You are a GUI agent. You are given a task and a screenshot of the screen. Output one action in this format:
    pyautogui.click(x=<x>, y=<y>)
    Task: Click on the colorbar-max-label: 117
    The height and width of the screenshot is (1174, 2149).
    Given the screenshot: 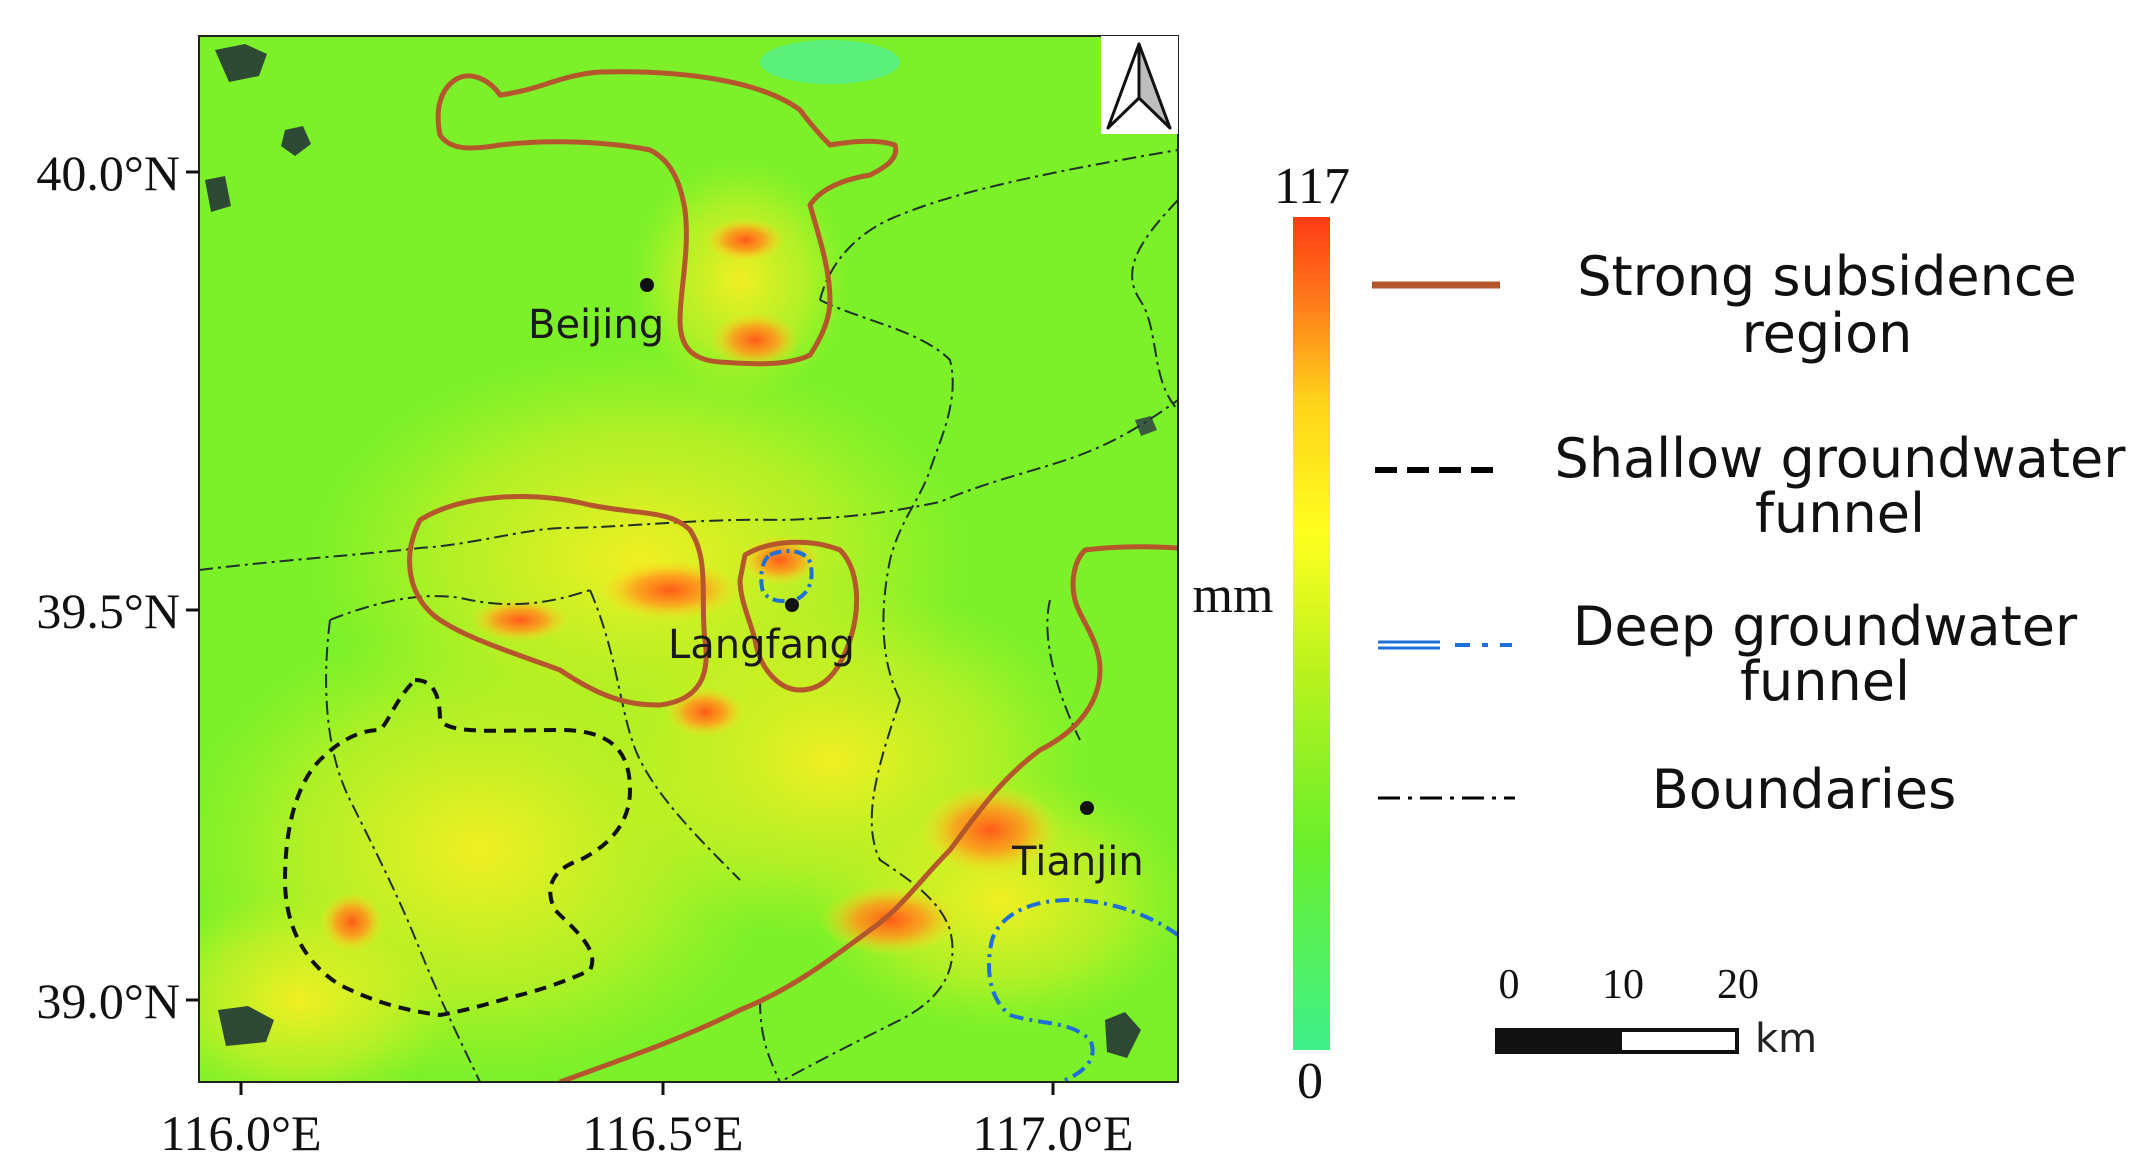 What is the action you would take?
    pyautogui.click(x=1312, y=186)
    